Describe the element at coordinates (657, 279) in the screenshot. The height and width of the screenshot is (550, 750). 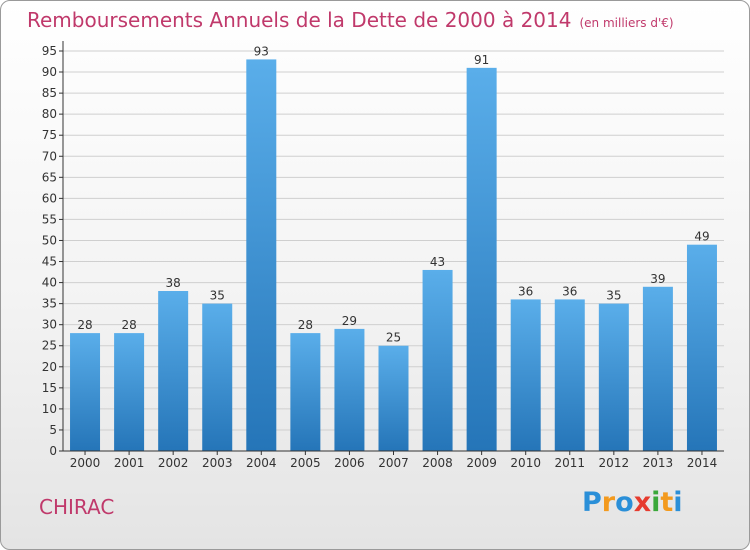
I see `data-label: 39` at that location.